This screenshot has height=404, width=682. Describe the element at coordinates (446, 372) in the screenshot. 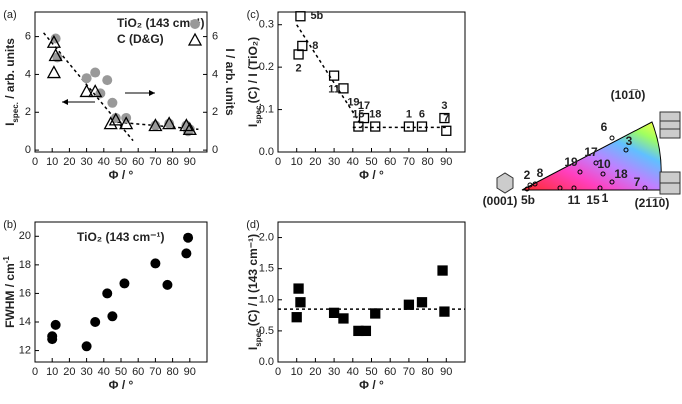

I see `x-tick-label: 90` at that location.